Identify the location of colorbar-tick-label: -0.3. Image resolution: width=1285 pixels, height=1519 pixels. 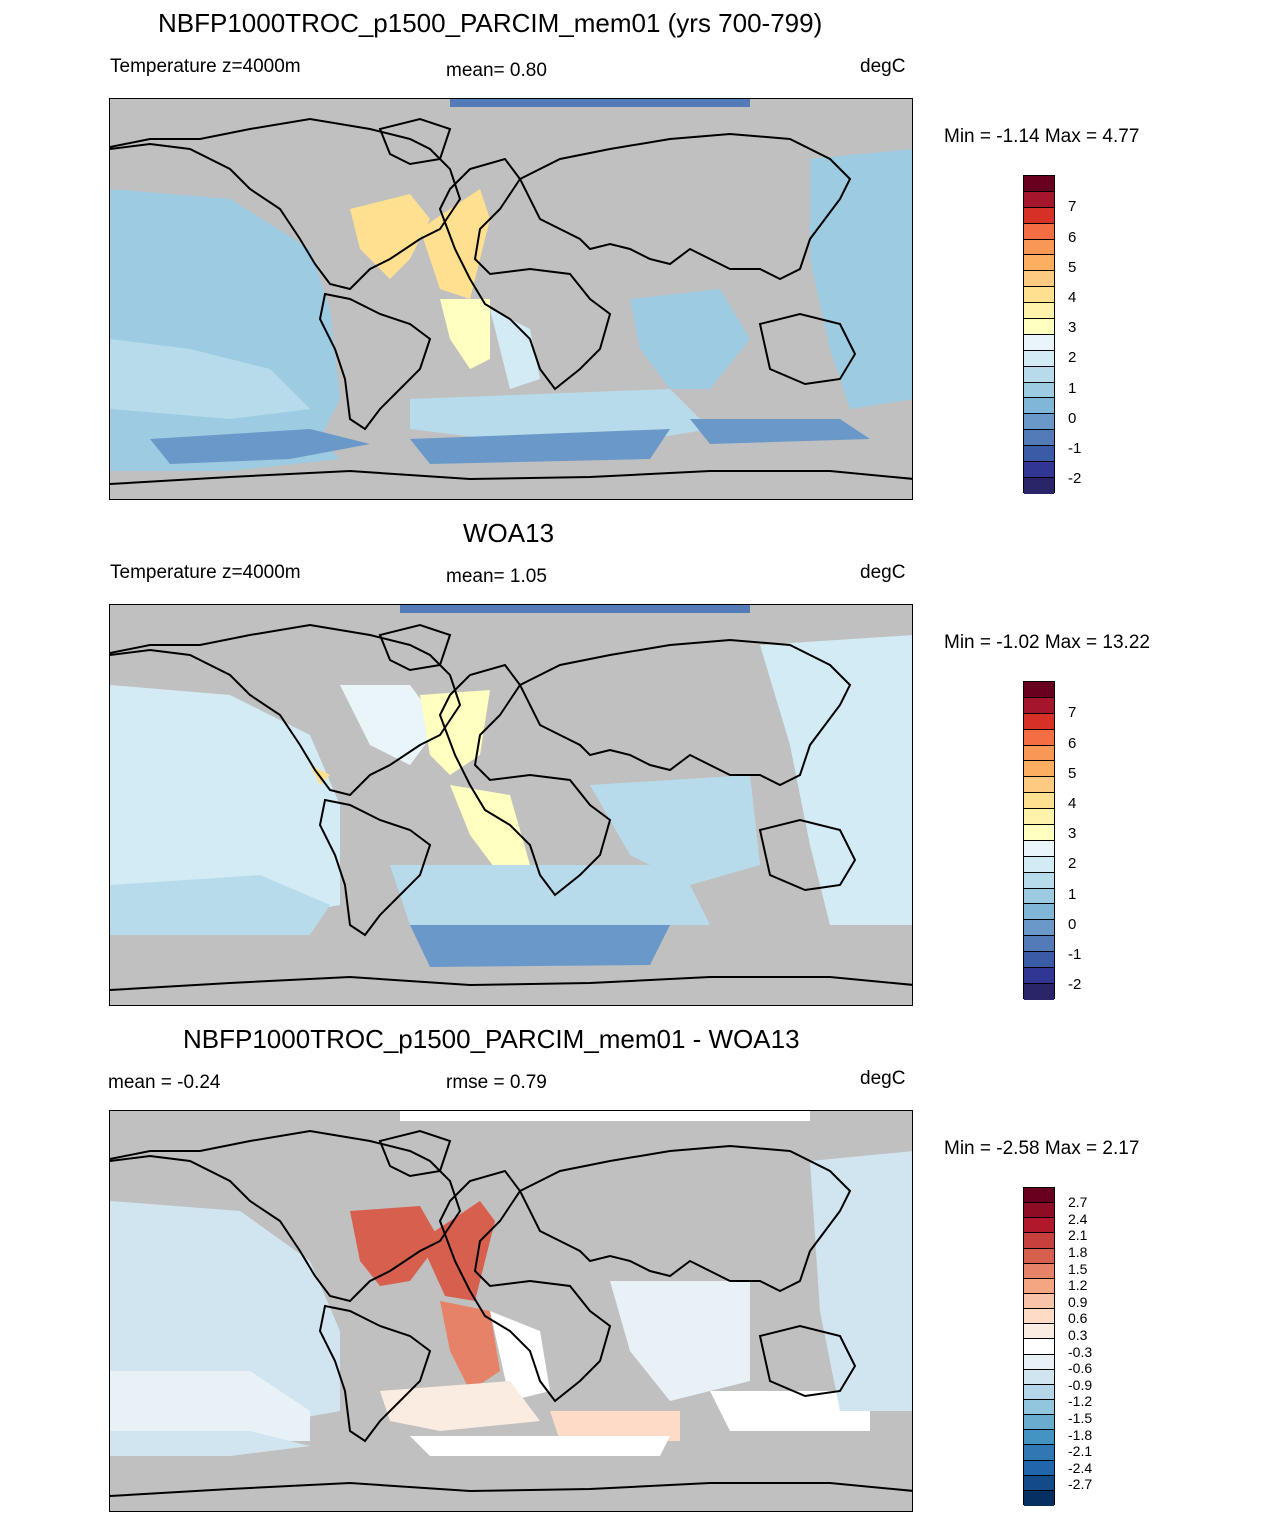
(1080, 1351).